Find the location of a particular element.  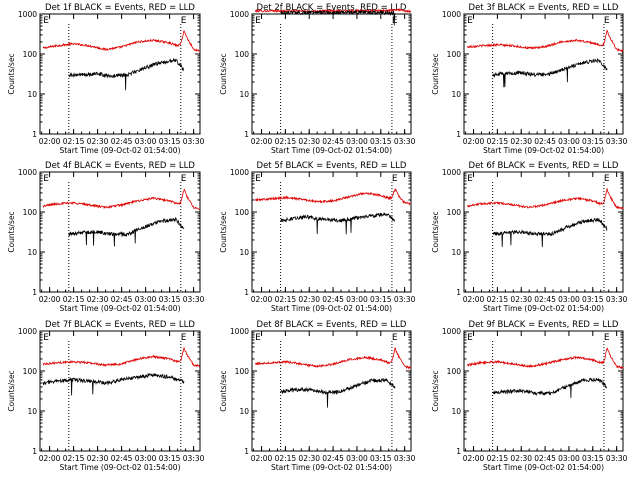

chart-title: Det 1f BLACK = Events, RED = LLD is located at coordinates (120, 8).